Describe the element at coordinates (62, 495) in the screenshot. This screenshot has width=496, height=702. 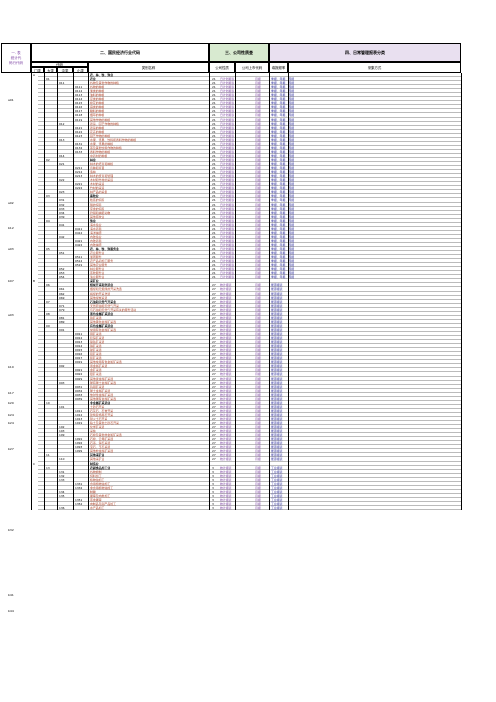
I see `cell-zhong: 135` at that location.